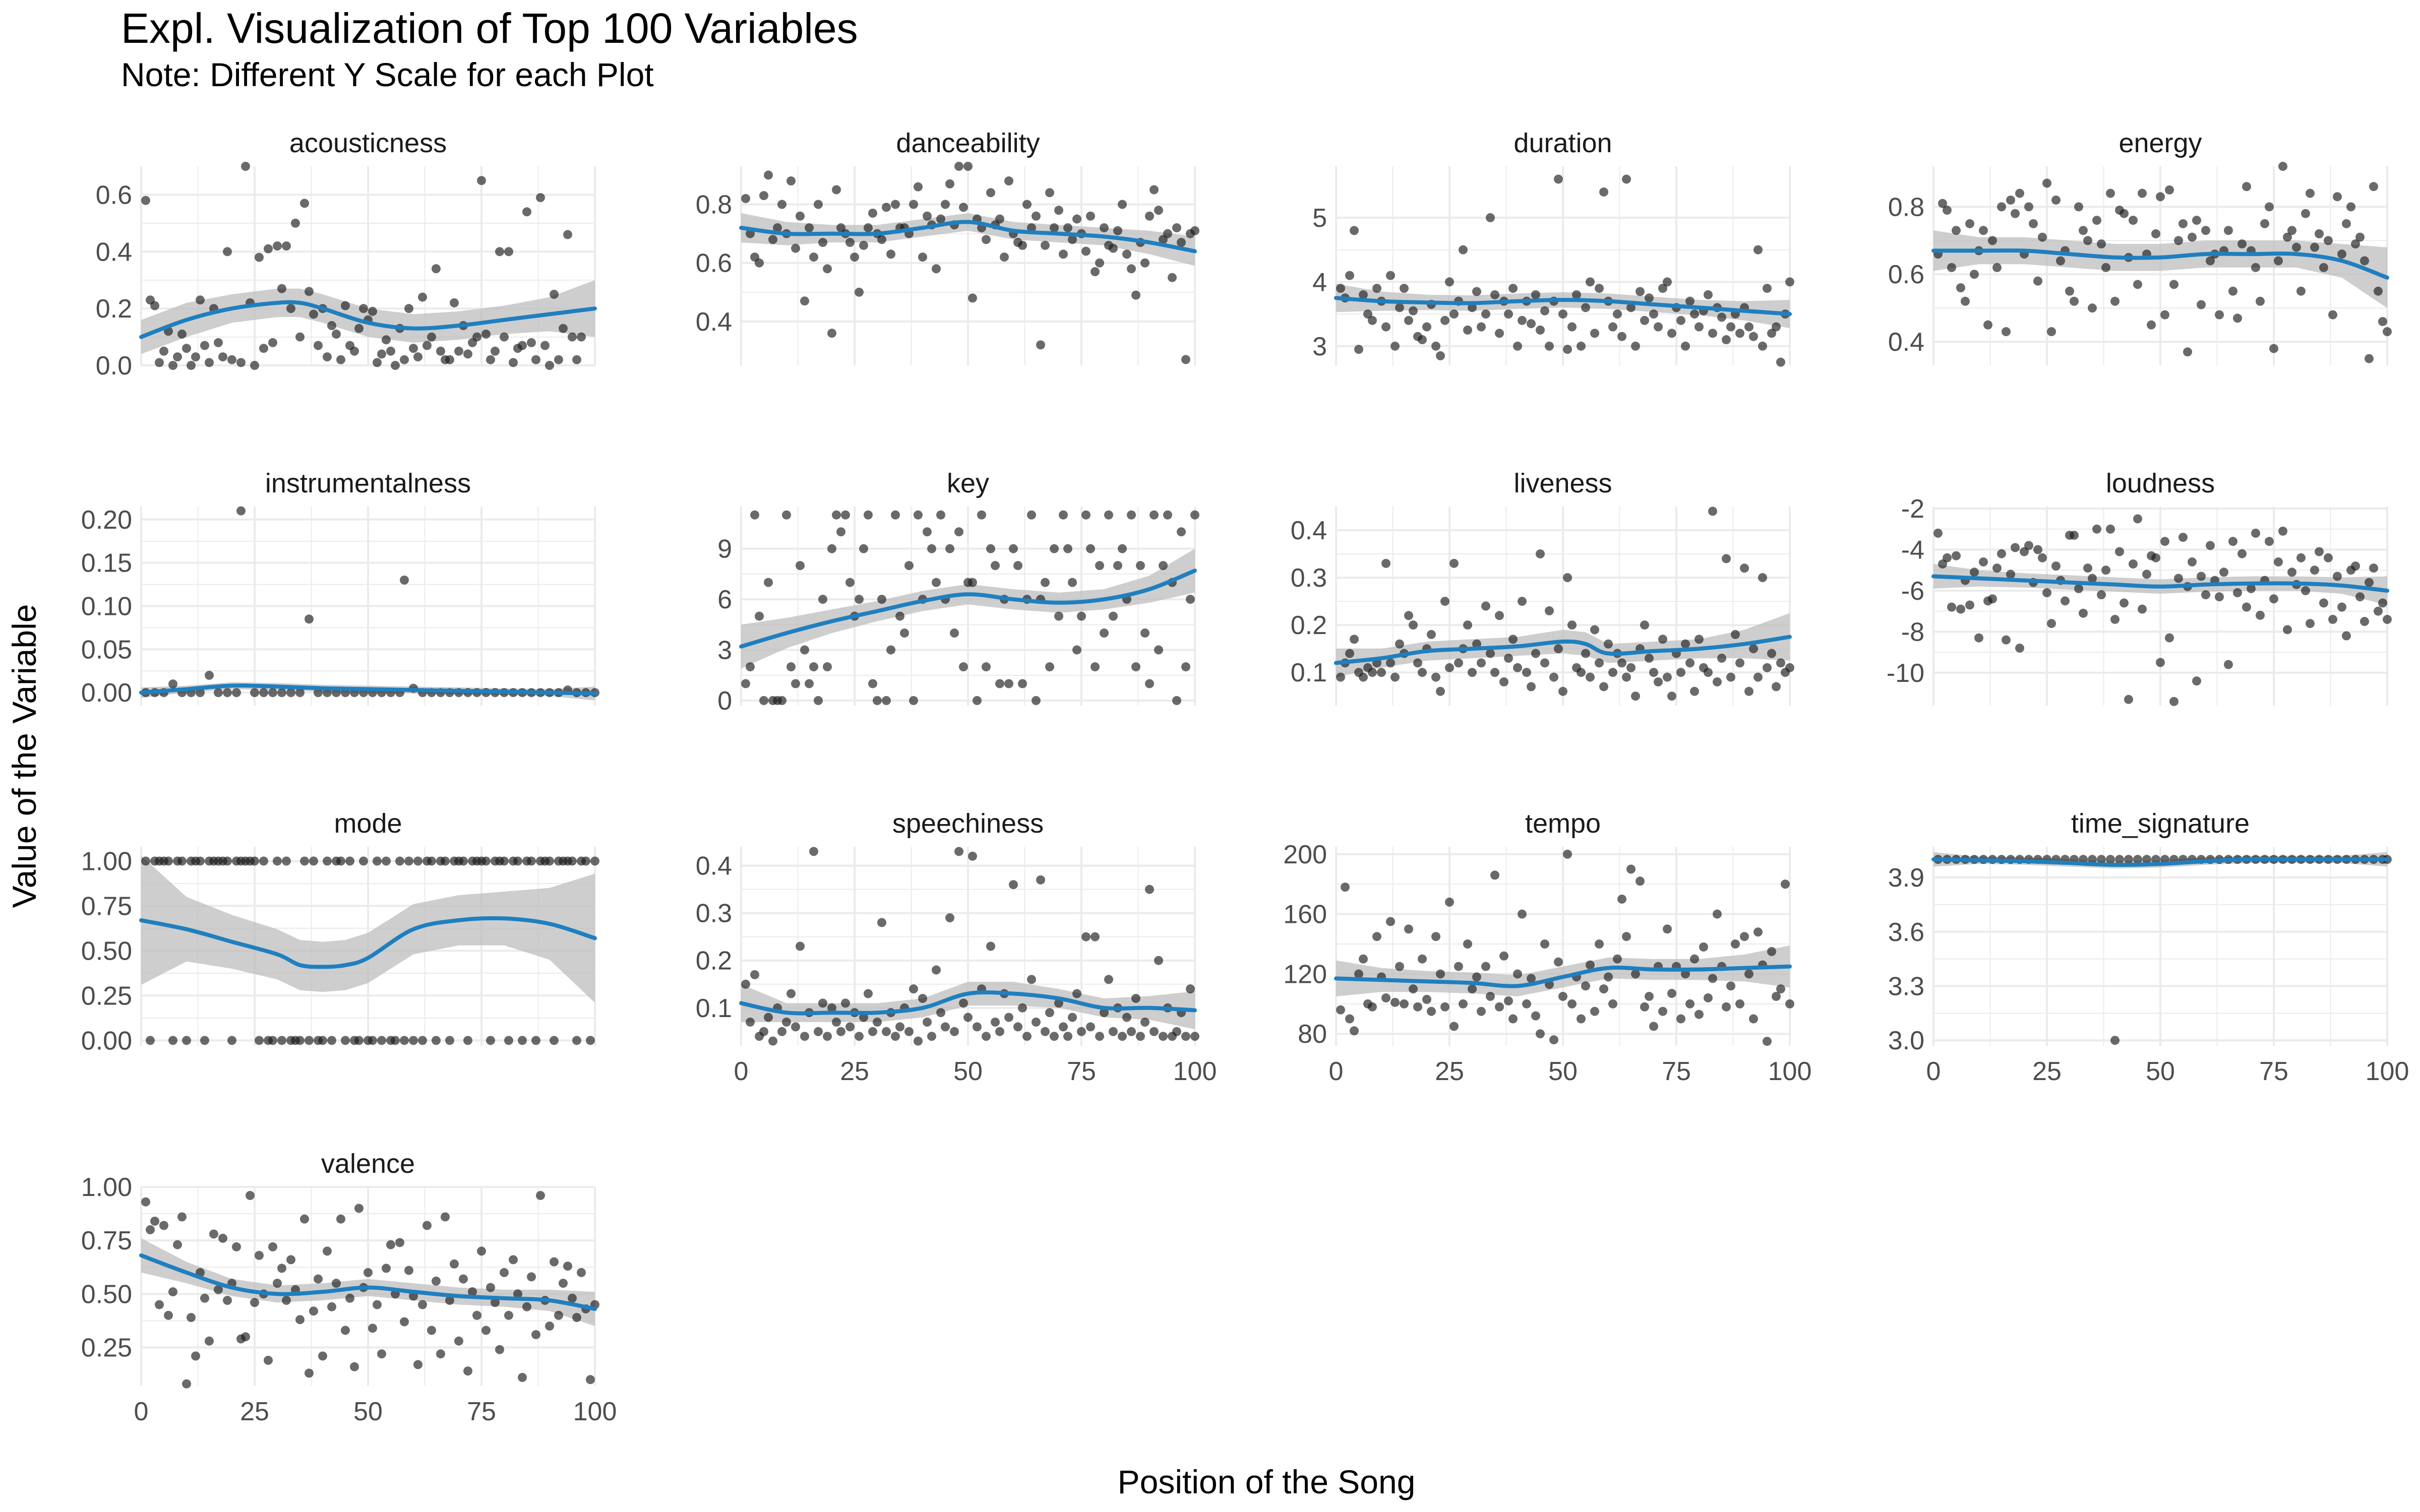 The width and height of the screenshot is (2420, 1512). What do you see at coordinates (106, 951) in the screenshot?
I see `y-tick-label: 0.50` at bounding box center [106, 951].